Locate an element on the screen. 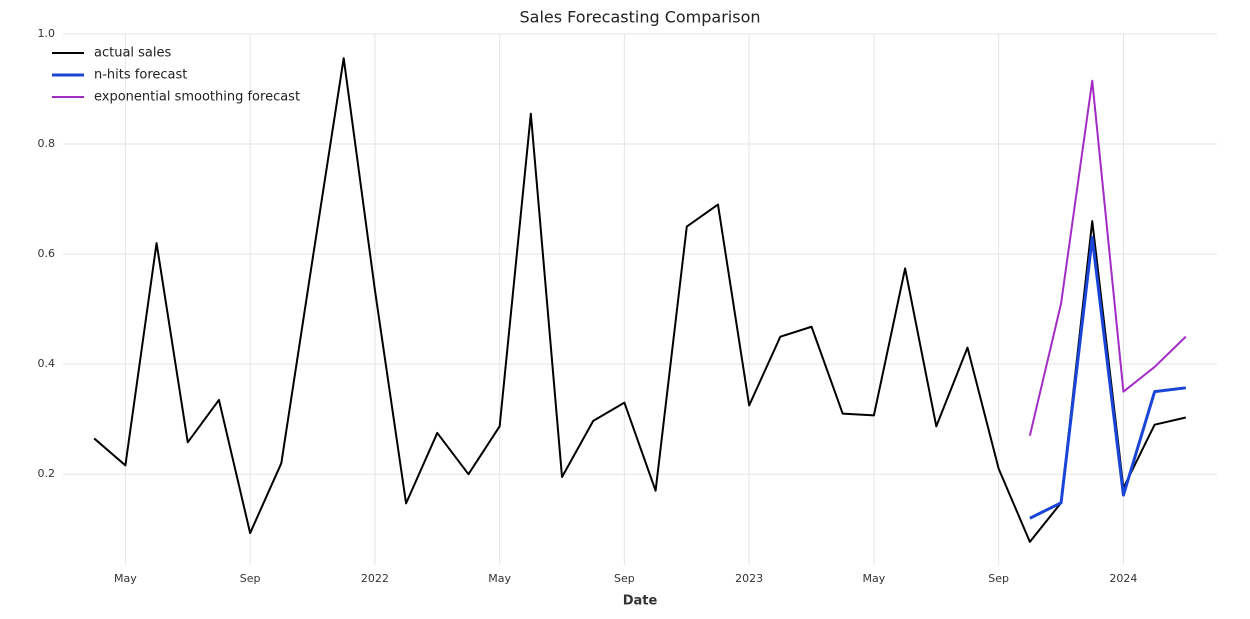 The height and width of the screenshot is (619, 1250). y-tick-label: 0.6 is located at coordinates (47, 253).